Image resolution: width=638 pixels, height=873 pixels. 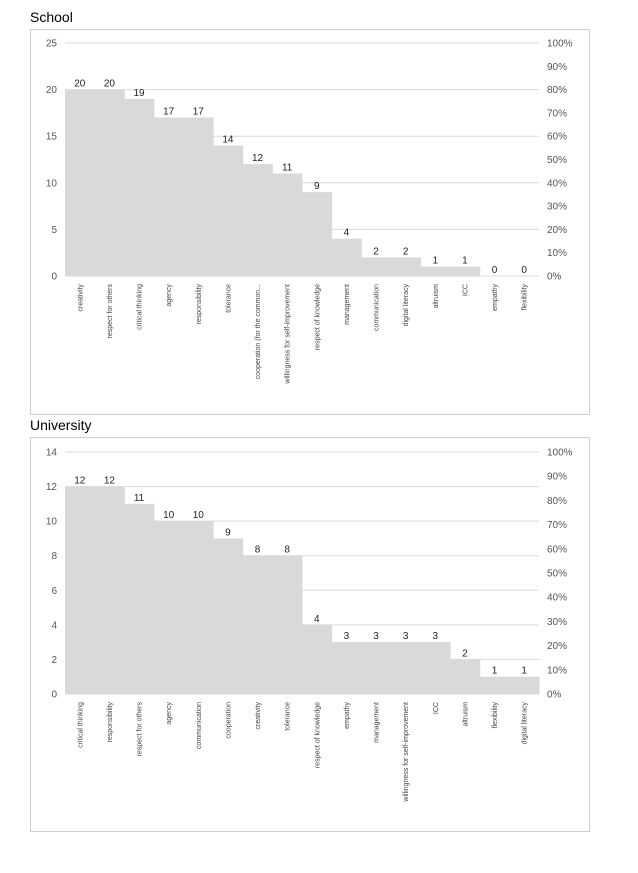 I want to click on category-label: communication, so click(x=199, y=725).